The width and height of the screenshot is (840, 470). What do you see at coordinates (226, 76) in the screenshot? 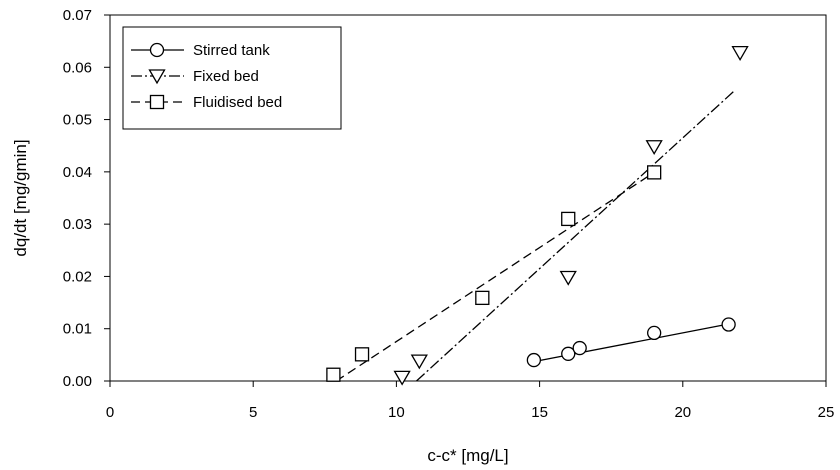
I see `legend-label: Fixed bed` at bounding box center [226, 76].